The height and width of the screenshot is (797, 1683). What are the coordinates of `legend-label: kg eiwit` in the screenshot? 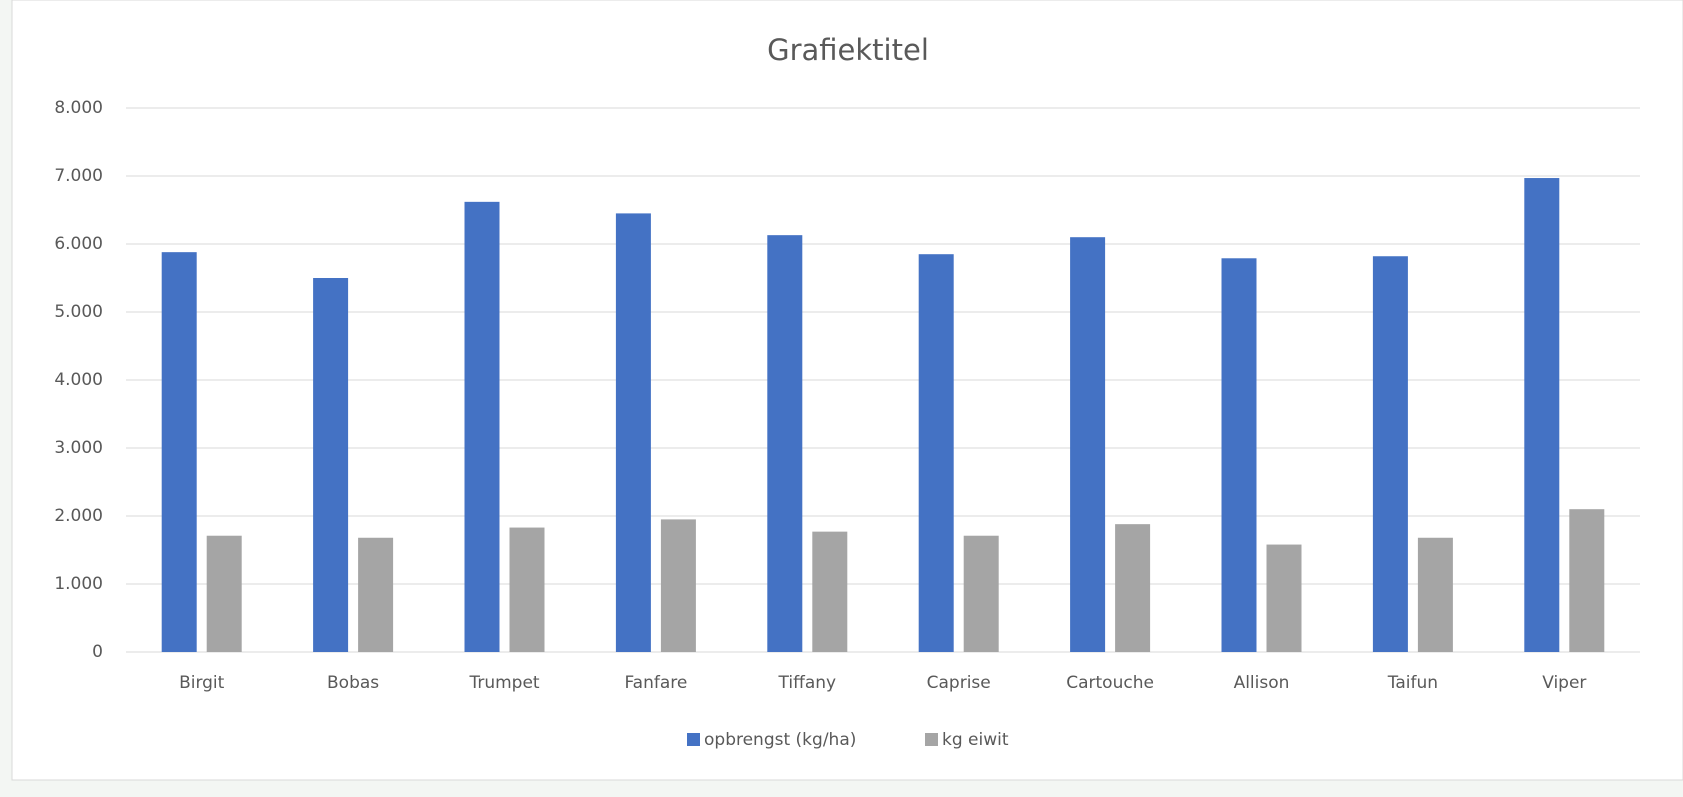 It's located at (975, 740).